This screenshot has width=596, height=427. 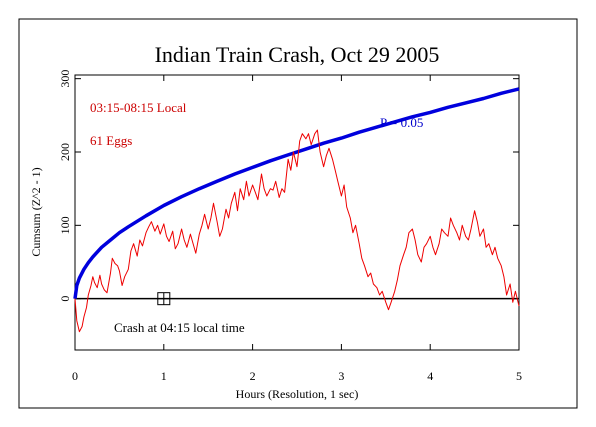 I want to click on x-axis-label: Hours (Resolution, 1 sec), so click(x=297, y=394).